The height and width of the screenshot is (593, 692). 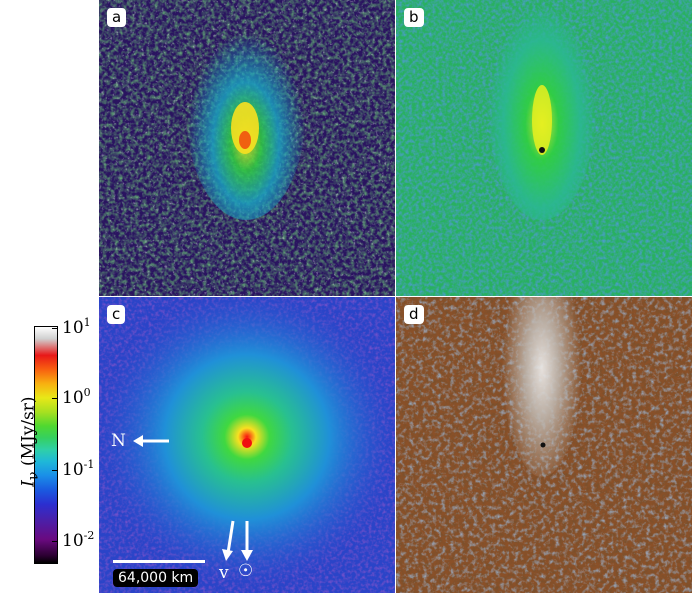 What do you see at coordinates (414, 17) in the screenshot?
I see `panel-b-label: b` at bounding box center [414, 17].